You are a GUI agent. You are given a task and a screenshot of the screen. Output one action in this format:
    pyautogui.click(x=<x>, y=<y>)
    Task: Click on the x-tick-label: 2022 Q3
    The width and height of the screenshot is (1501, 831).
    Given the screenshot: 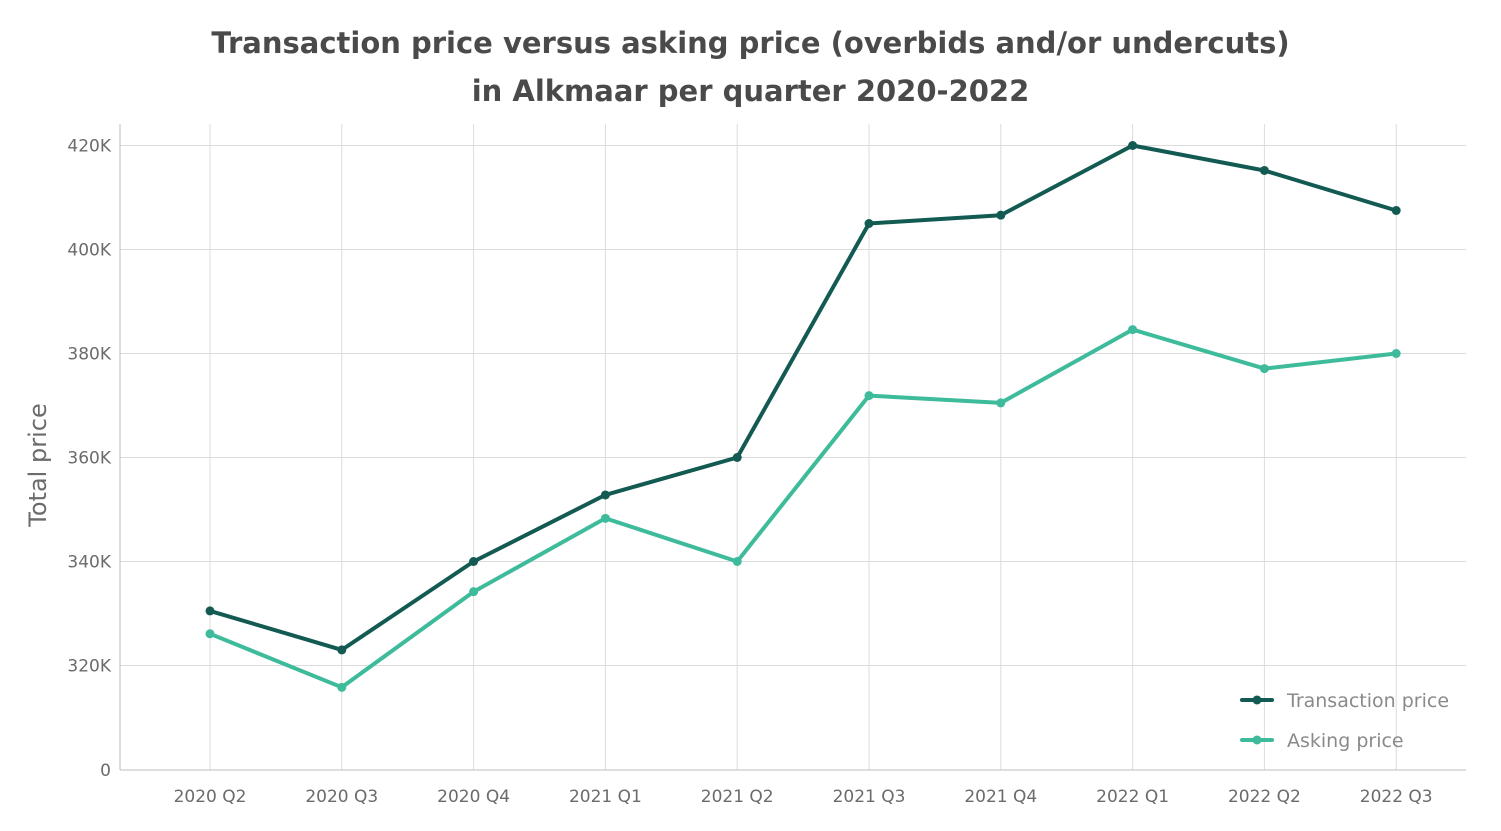 What is the action you would take?
    pyautogui.click(x=1396, y=797)
    